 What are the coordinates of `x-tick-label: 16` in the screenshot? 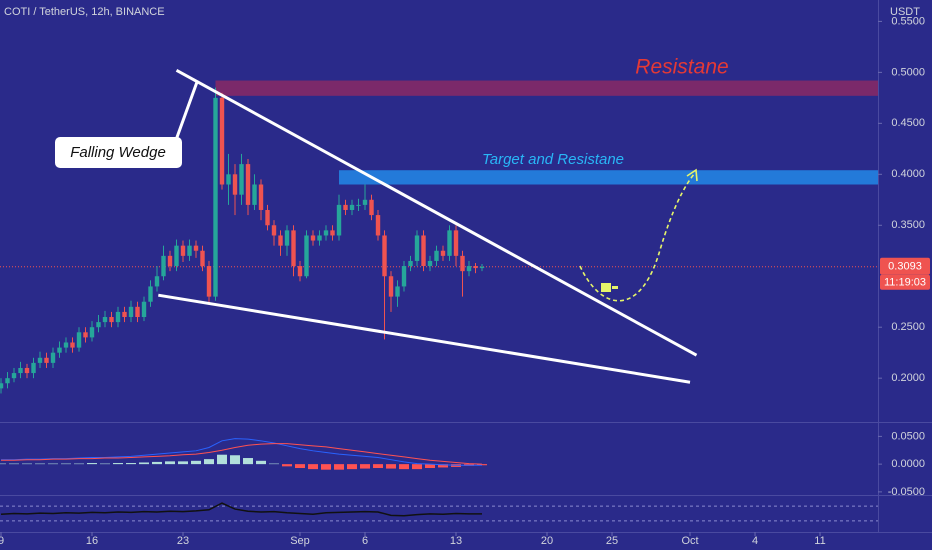 It's located at (92, 541).